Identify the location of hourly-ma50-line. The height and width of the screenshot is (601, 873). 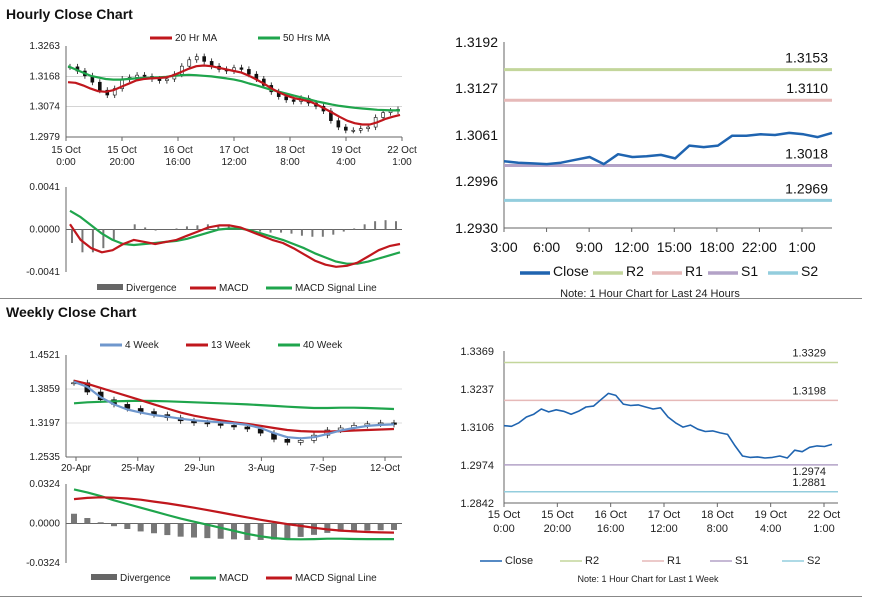
(233, 88).